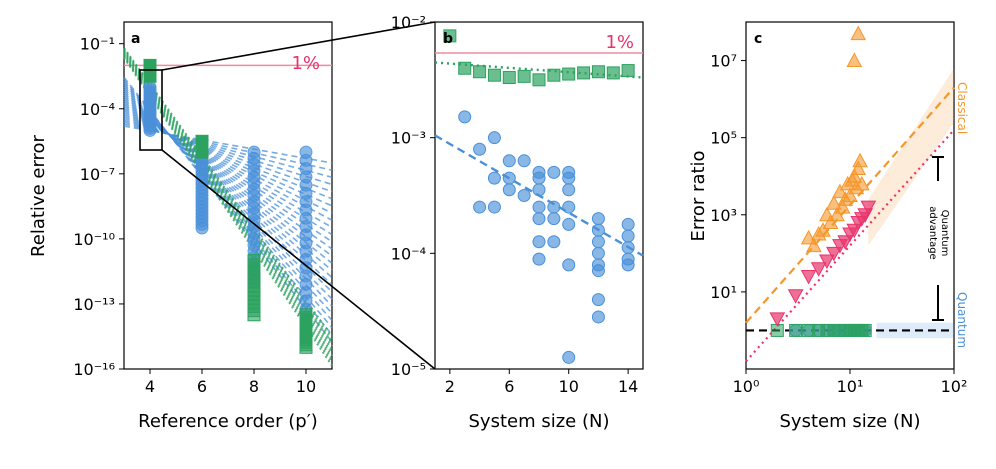 The image size is (996, 469). I want to click on panel-a-xtick-label: 8, so click(254, 386).